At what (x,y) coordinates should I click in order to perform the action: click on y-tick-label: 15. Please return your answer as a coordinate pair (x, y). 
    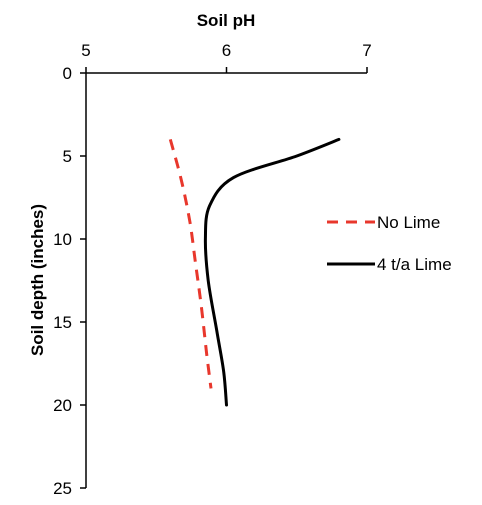
    Looking at the image, I should click on (62, 322).